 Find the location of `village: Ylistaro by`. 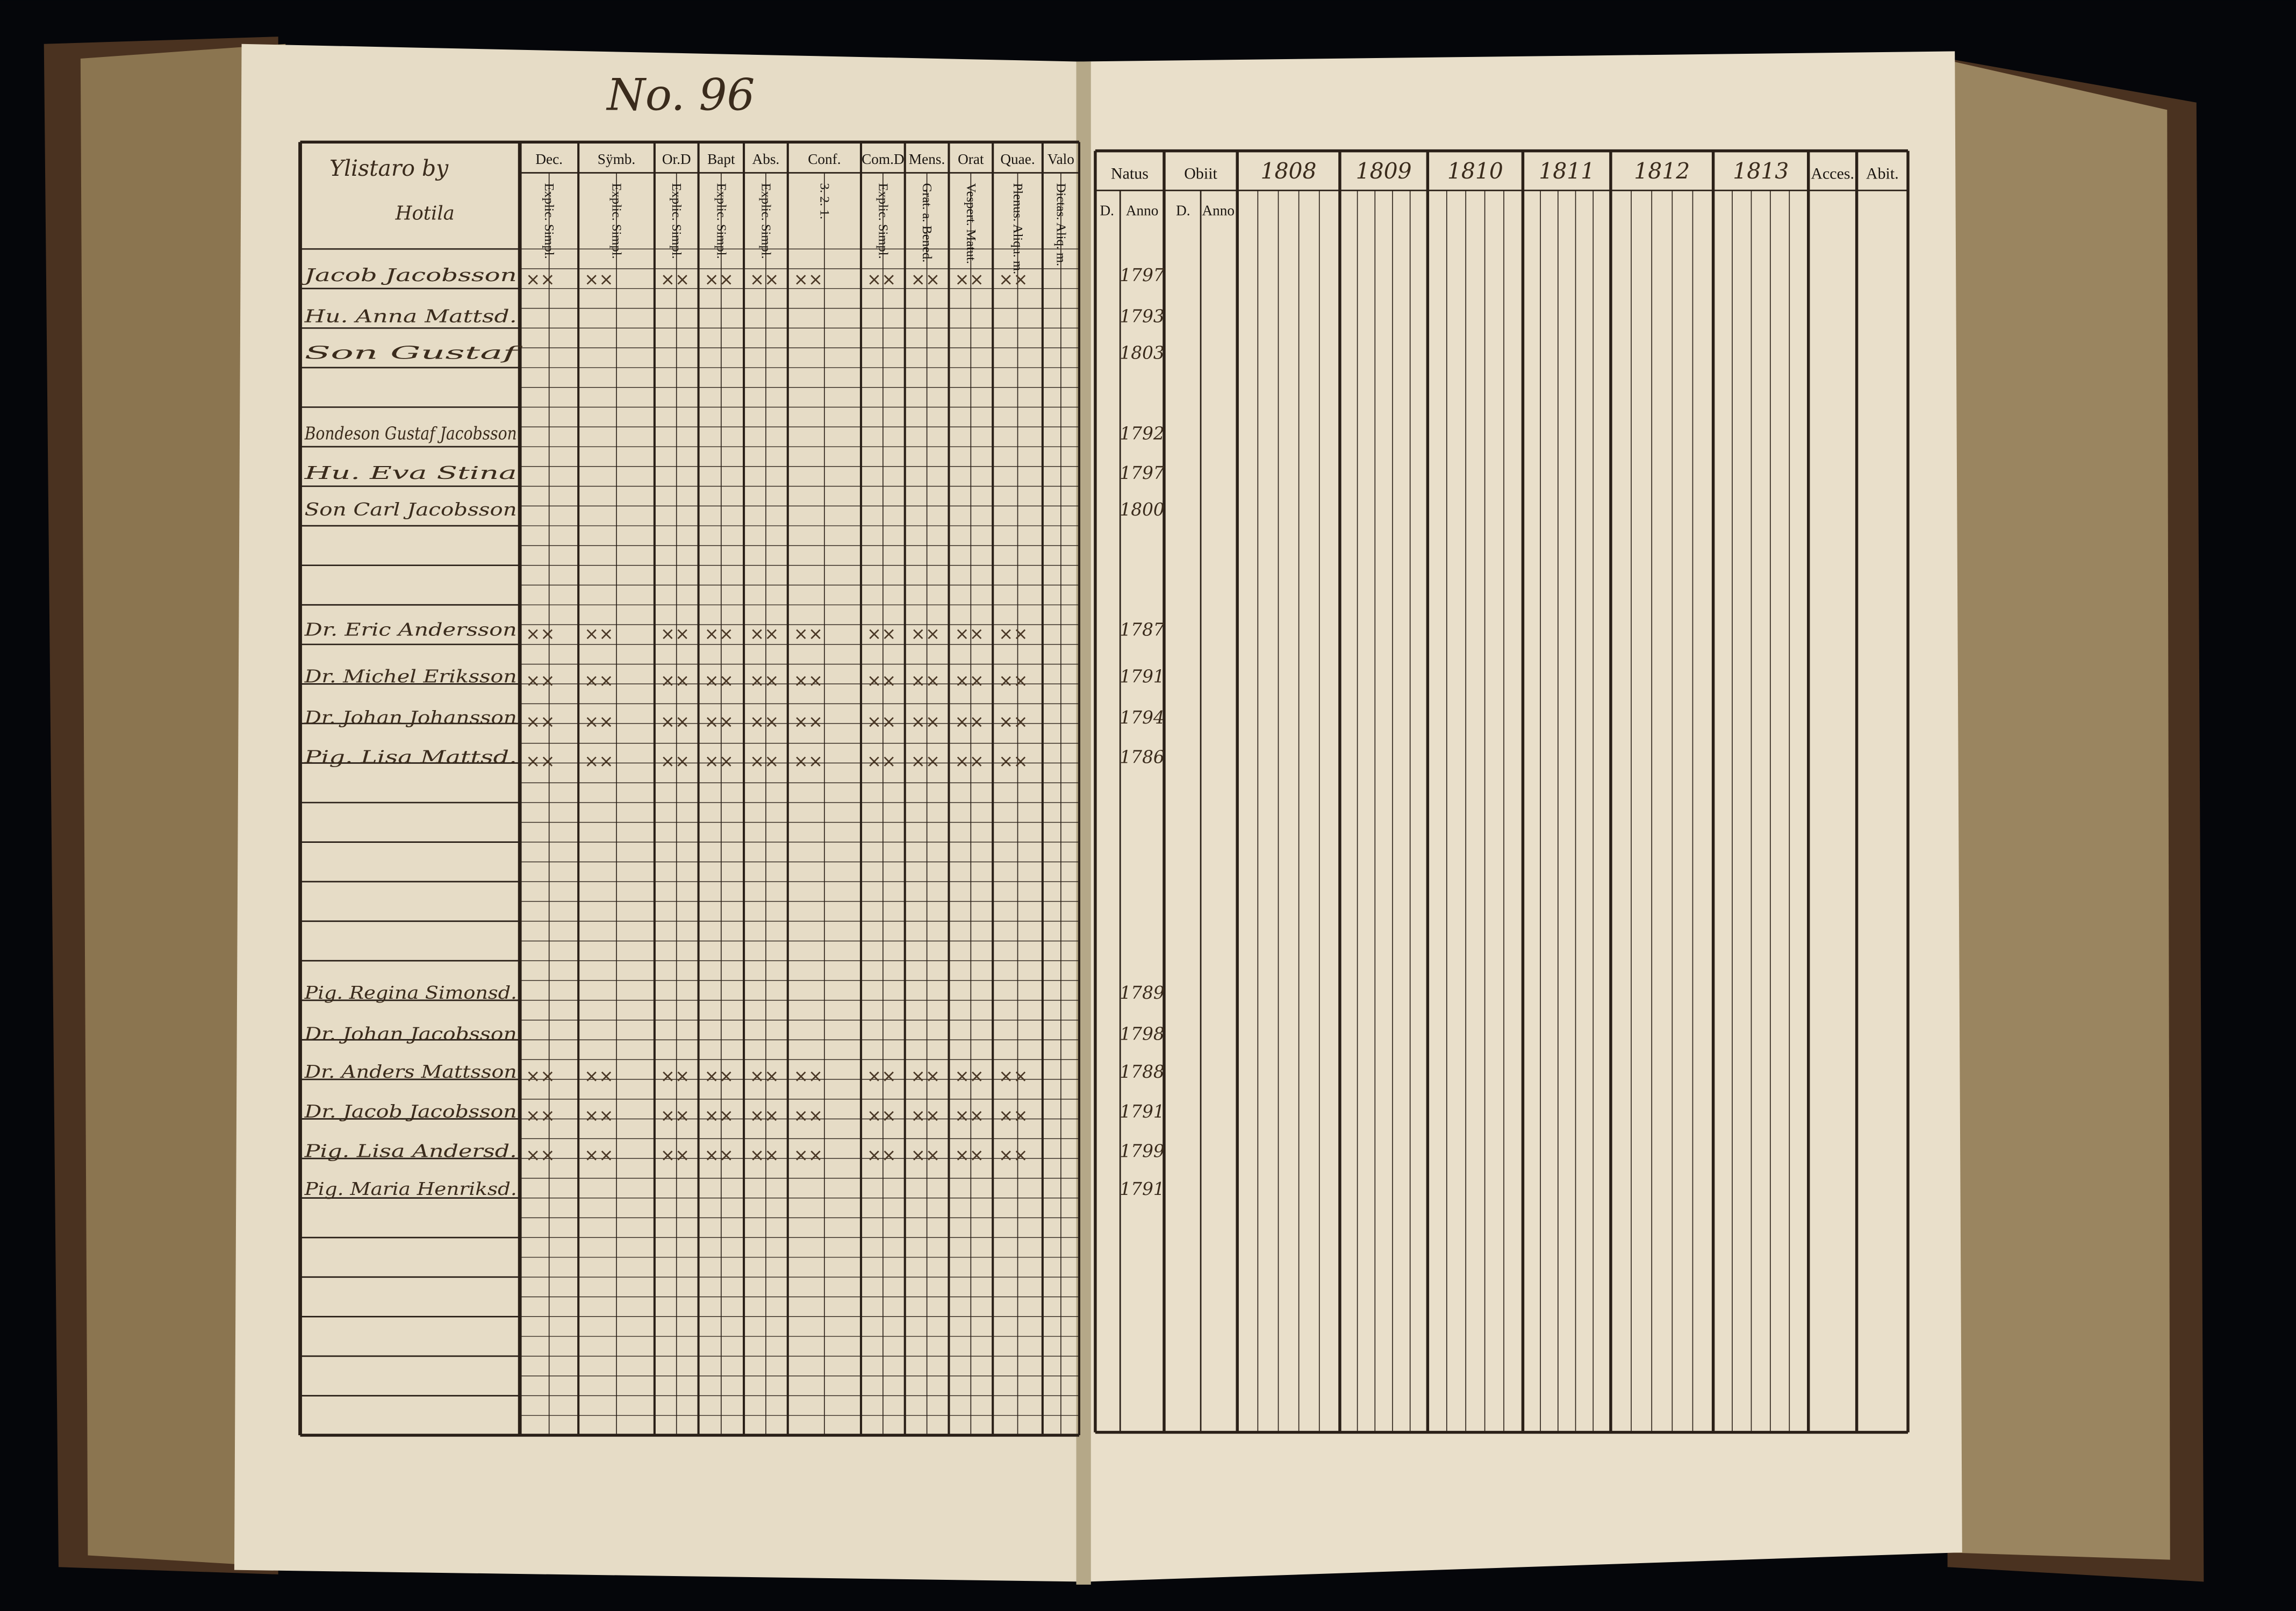

village: Ylistaro by is located at coordinates (389, 168).